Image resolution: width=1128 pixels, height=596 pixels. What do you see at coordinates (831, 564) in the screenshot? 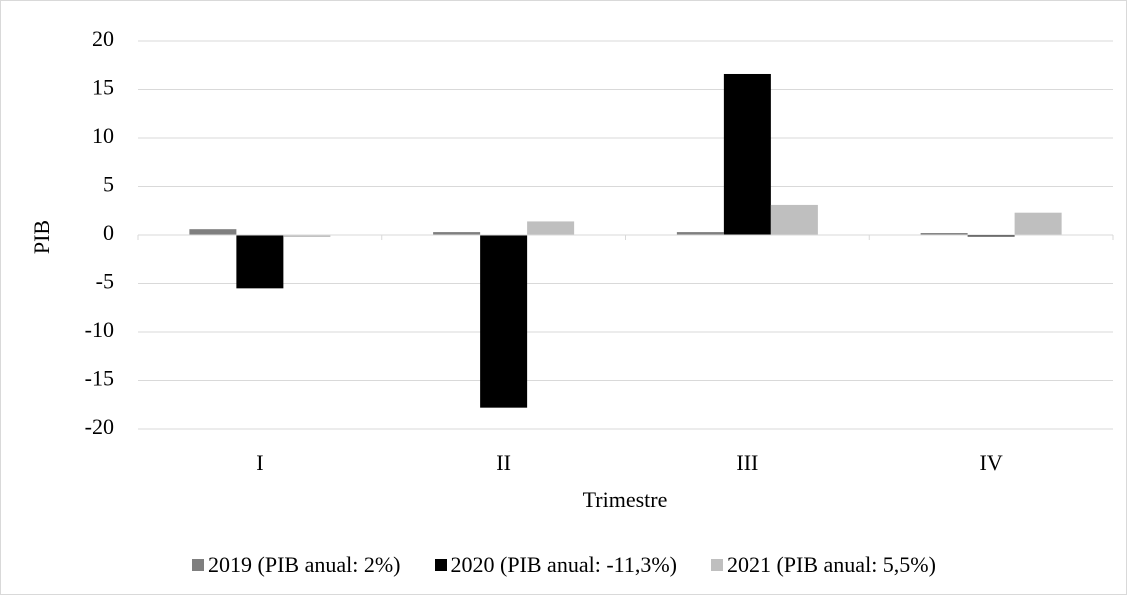
I see `legend-label: 2021 (PIB anual: 5,5%)` at bounding box center [831, 564].